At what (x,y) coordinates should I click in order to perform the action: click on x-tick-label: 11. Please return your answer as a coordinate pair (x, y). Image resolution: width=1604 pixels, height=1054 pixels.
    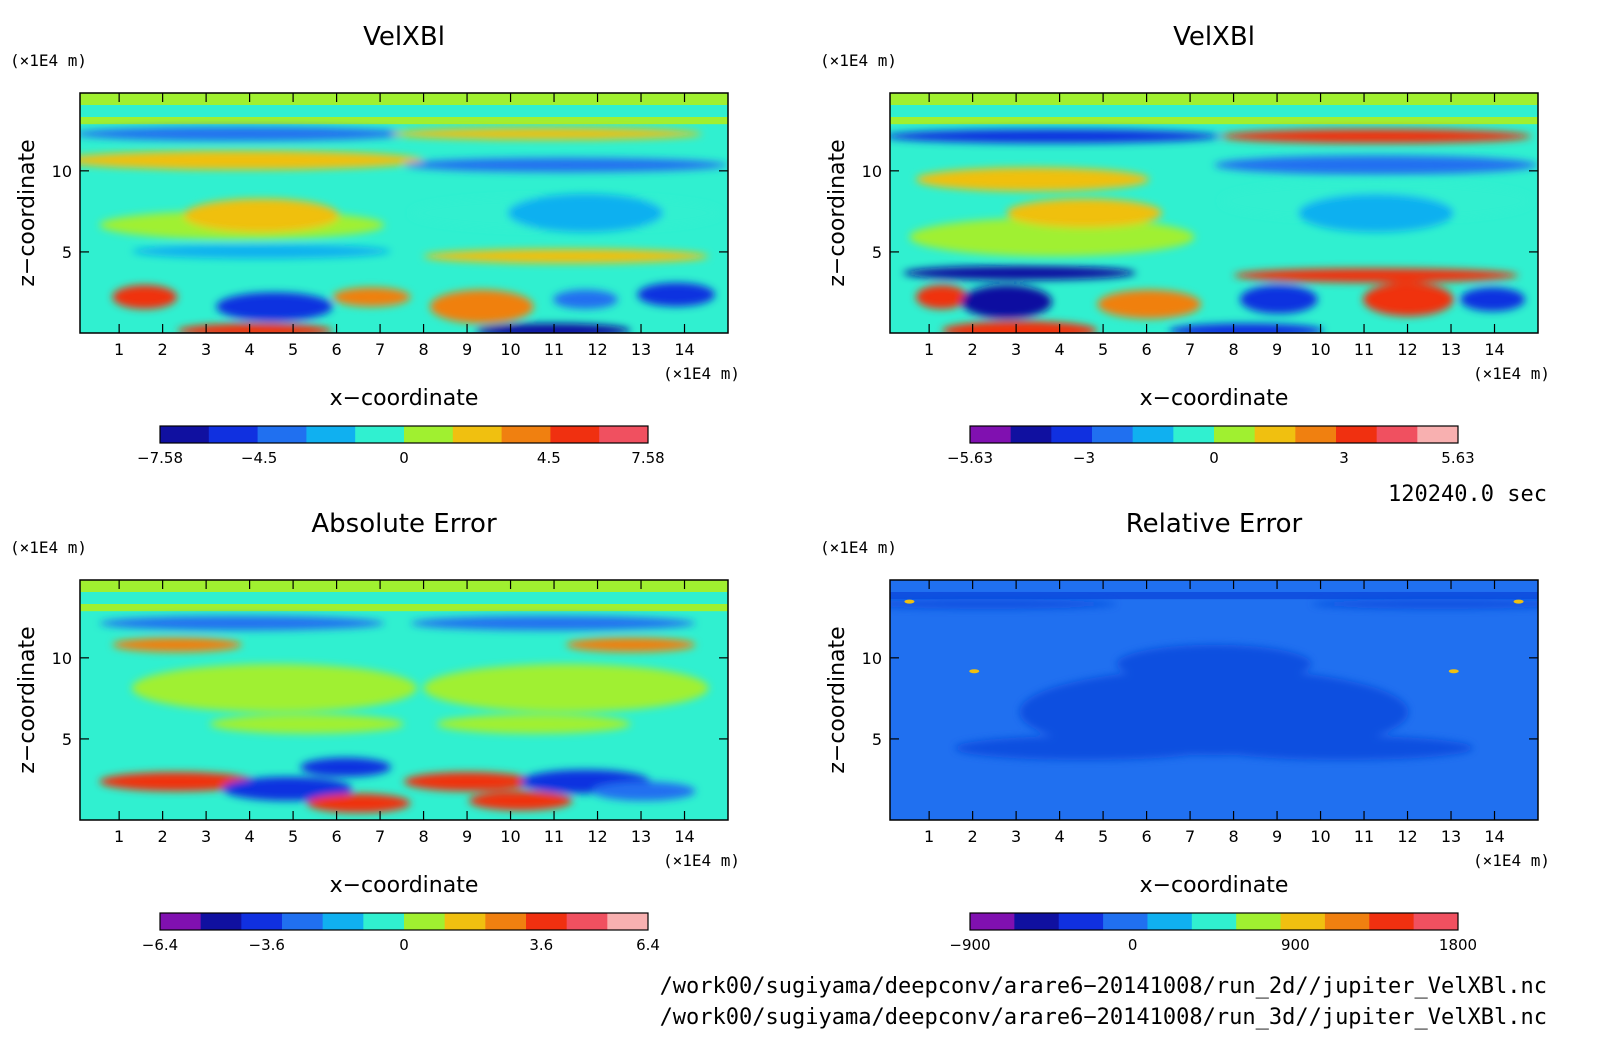
    Looking at the image, I should click on (1364, 349).